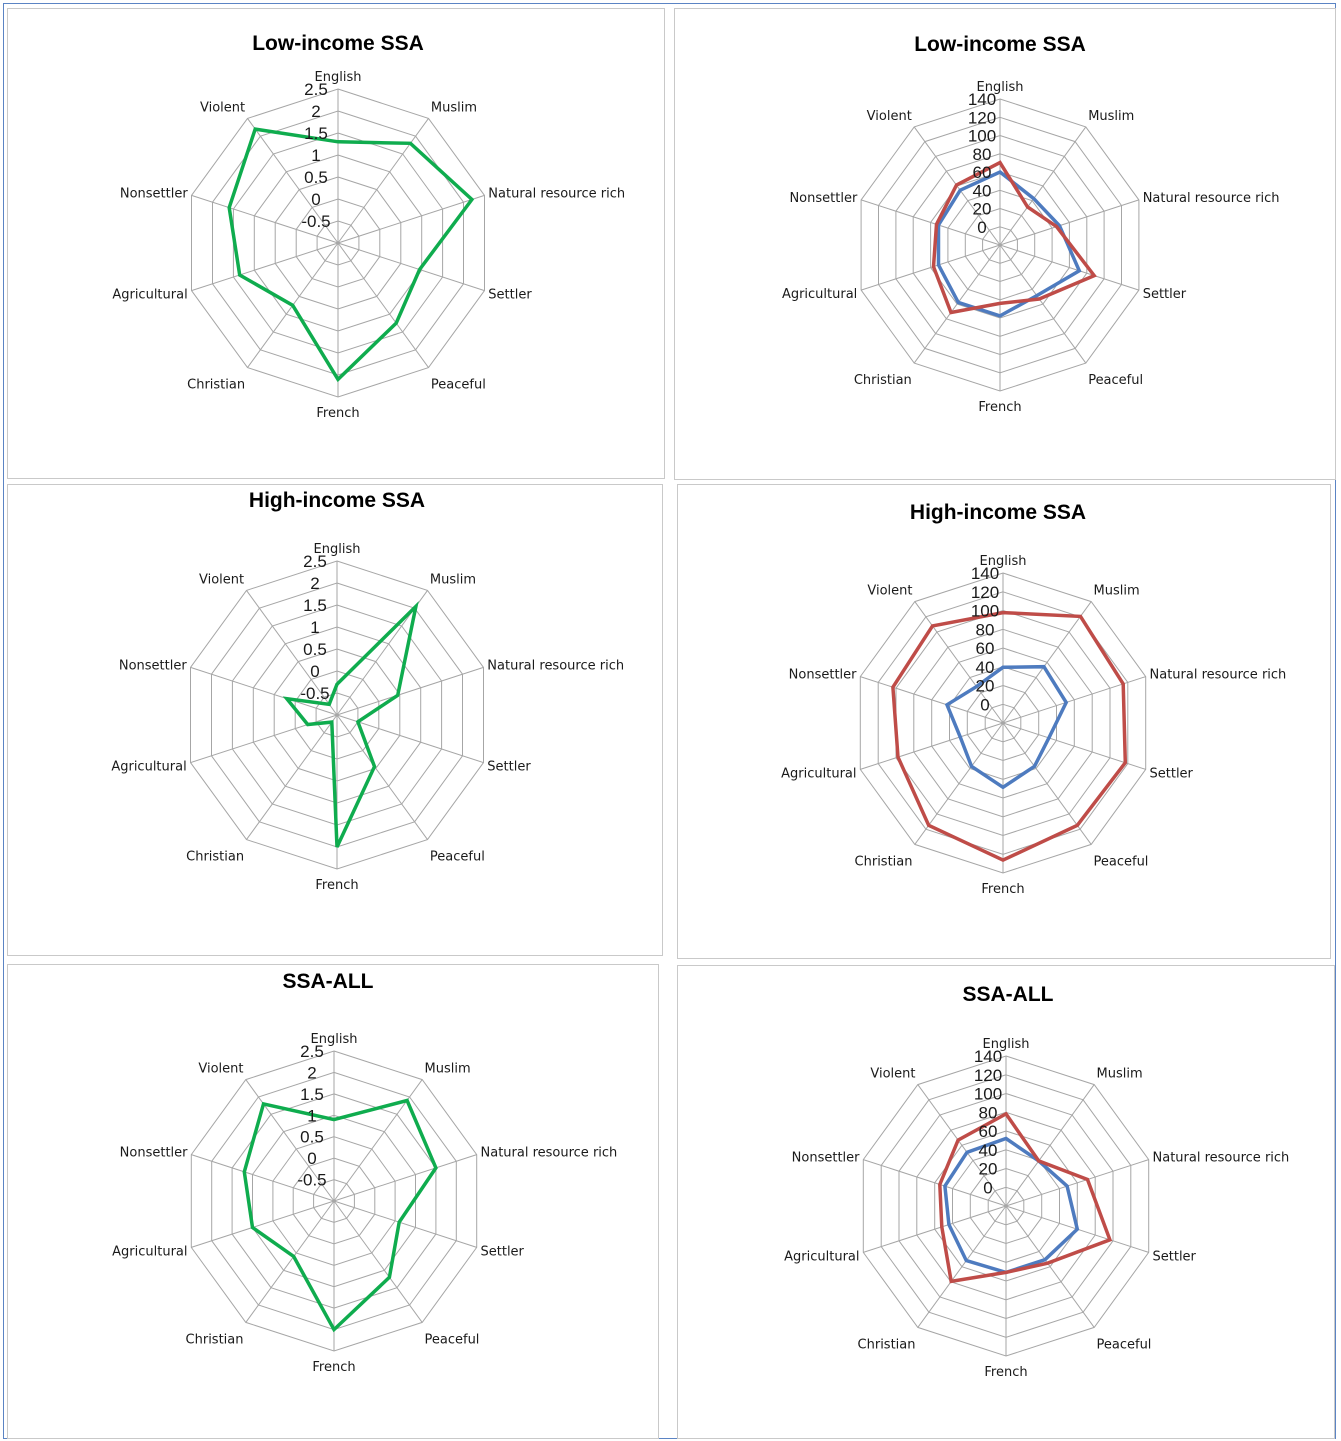 The width and height of the screenshot is (1341, 1441). What do you see at coordinates (315, 221) in the screenshot?
I see `tick-label: -0.5` at bounding box center [315, 221].